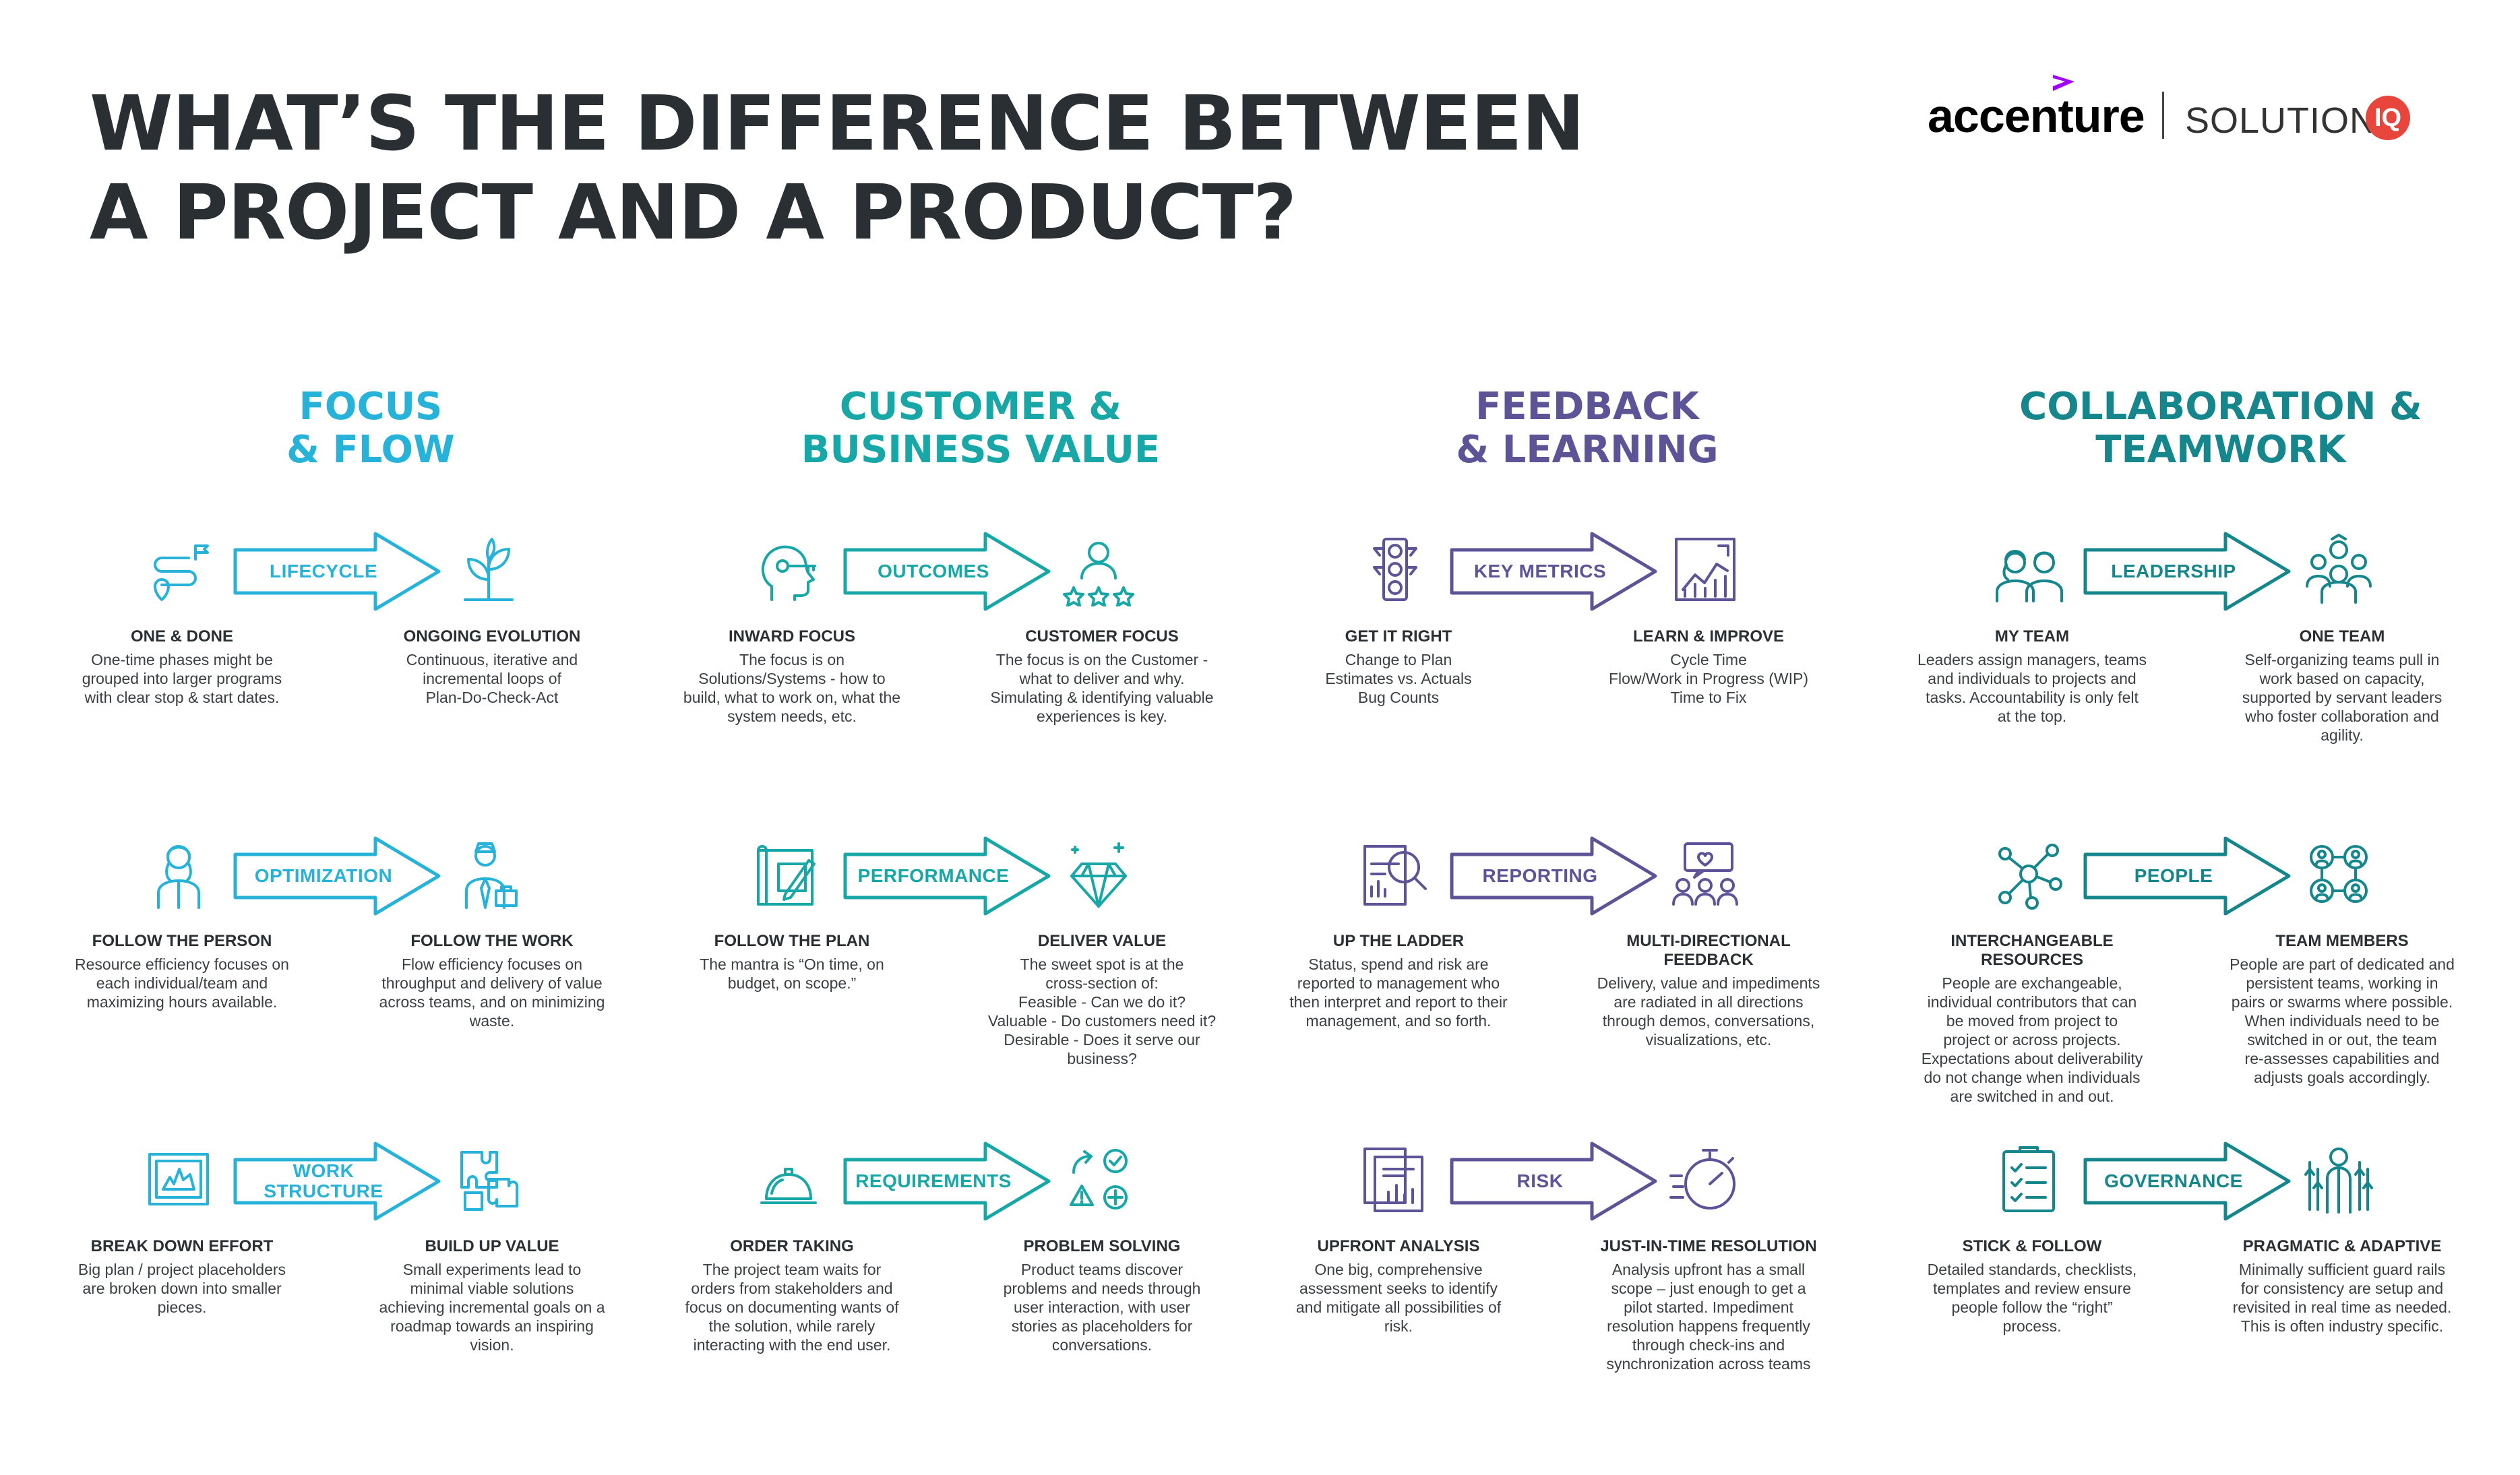 The height and width of the screenshot is (1475, 2520). I want to click on right-description-title: PRAGMATIC & ADAPTIVE, so click(2342, 1246).